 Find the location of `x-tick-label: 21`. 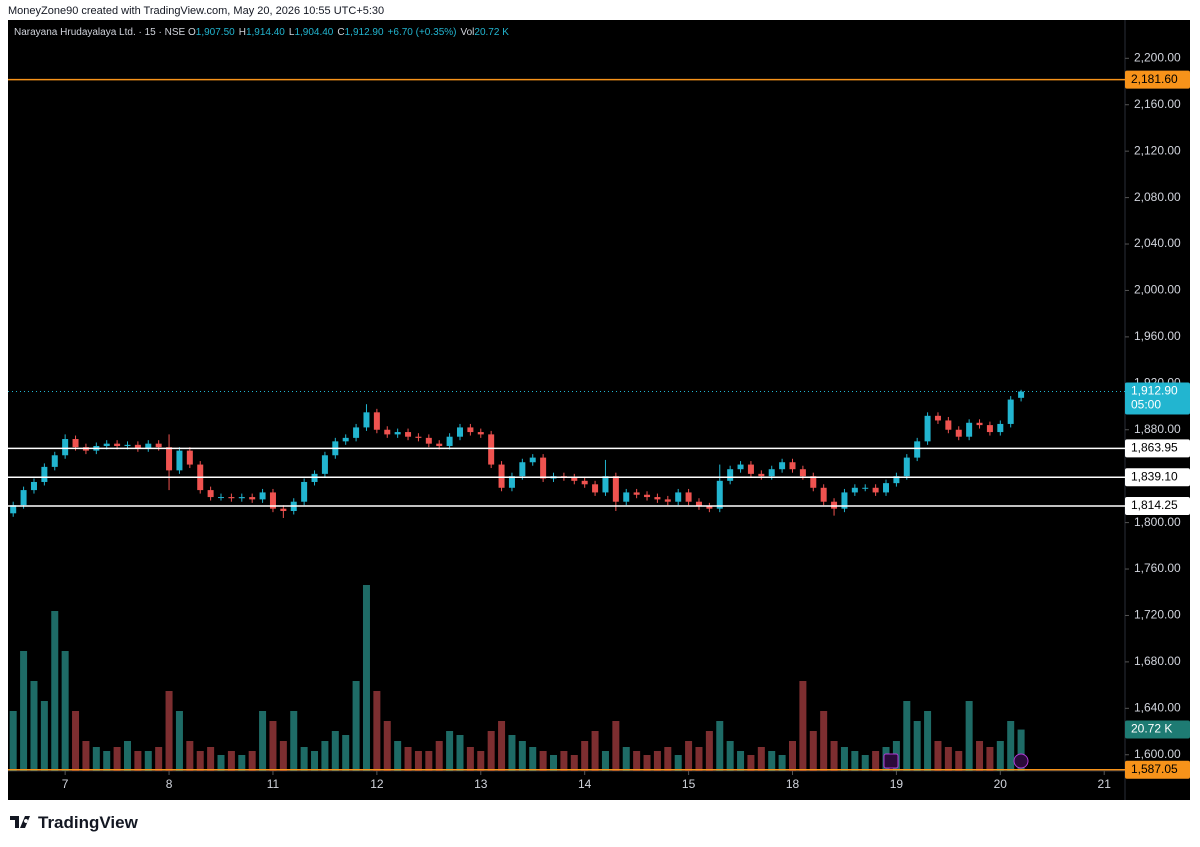

x-tick-label: 21 is located at coordinates (1105, 784).